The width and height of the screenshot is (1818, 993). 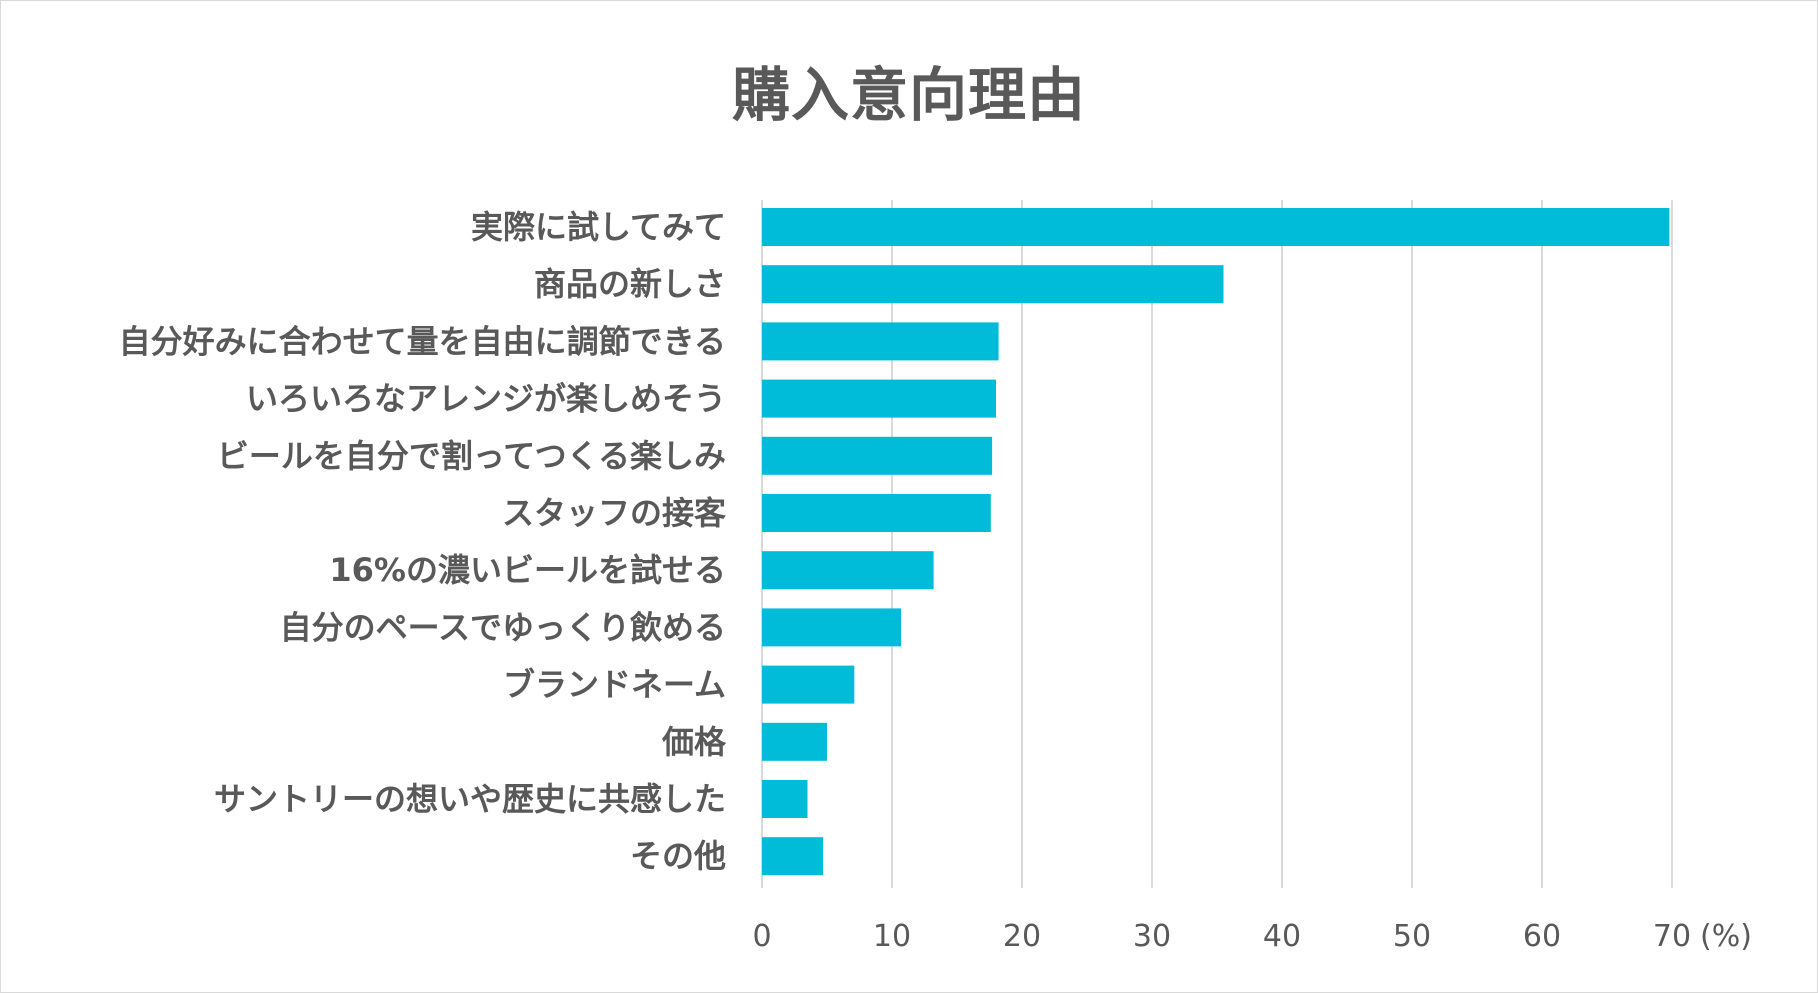 What do you see at coordinates (1221, 936) in the screenshot?
I see `x-tick-labels: 0 10 20 30 40 50 60 70` at bounding box center [1221, 936].